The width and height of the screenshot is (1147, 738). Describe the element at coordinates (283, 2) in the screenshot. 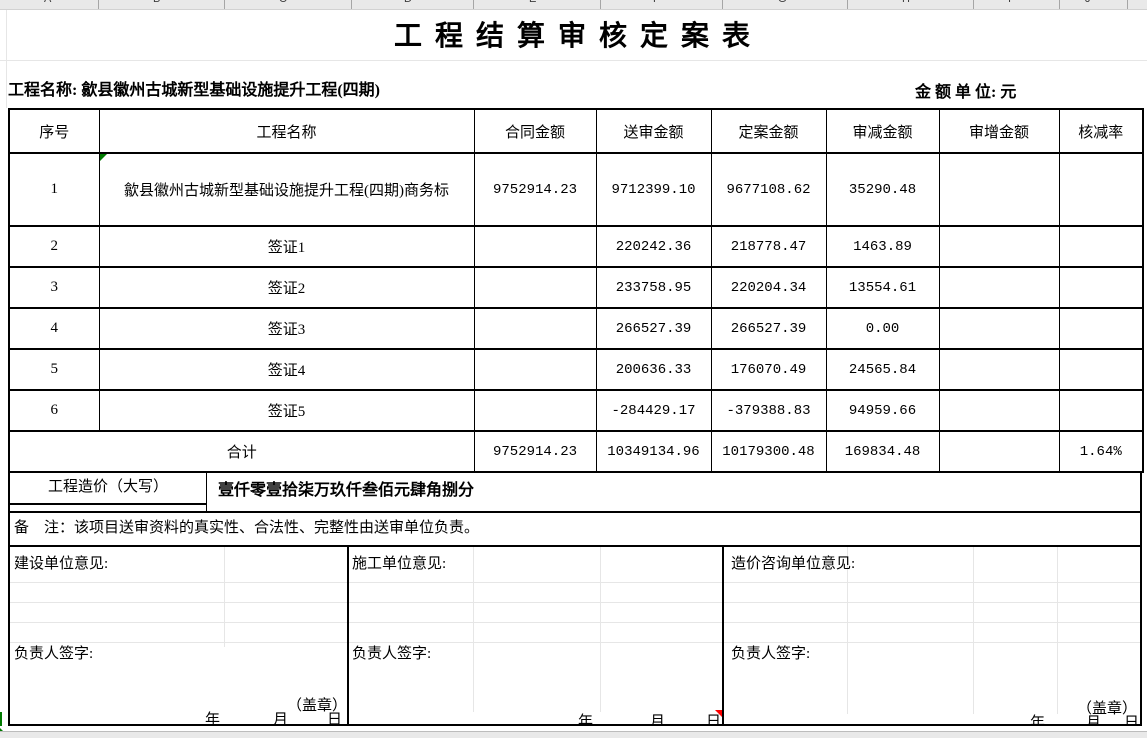

I see `column-letter: C` at that location.